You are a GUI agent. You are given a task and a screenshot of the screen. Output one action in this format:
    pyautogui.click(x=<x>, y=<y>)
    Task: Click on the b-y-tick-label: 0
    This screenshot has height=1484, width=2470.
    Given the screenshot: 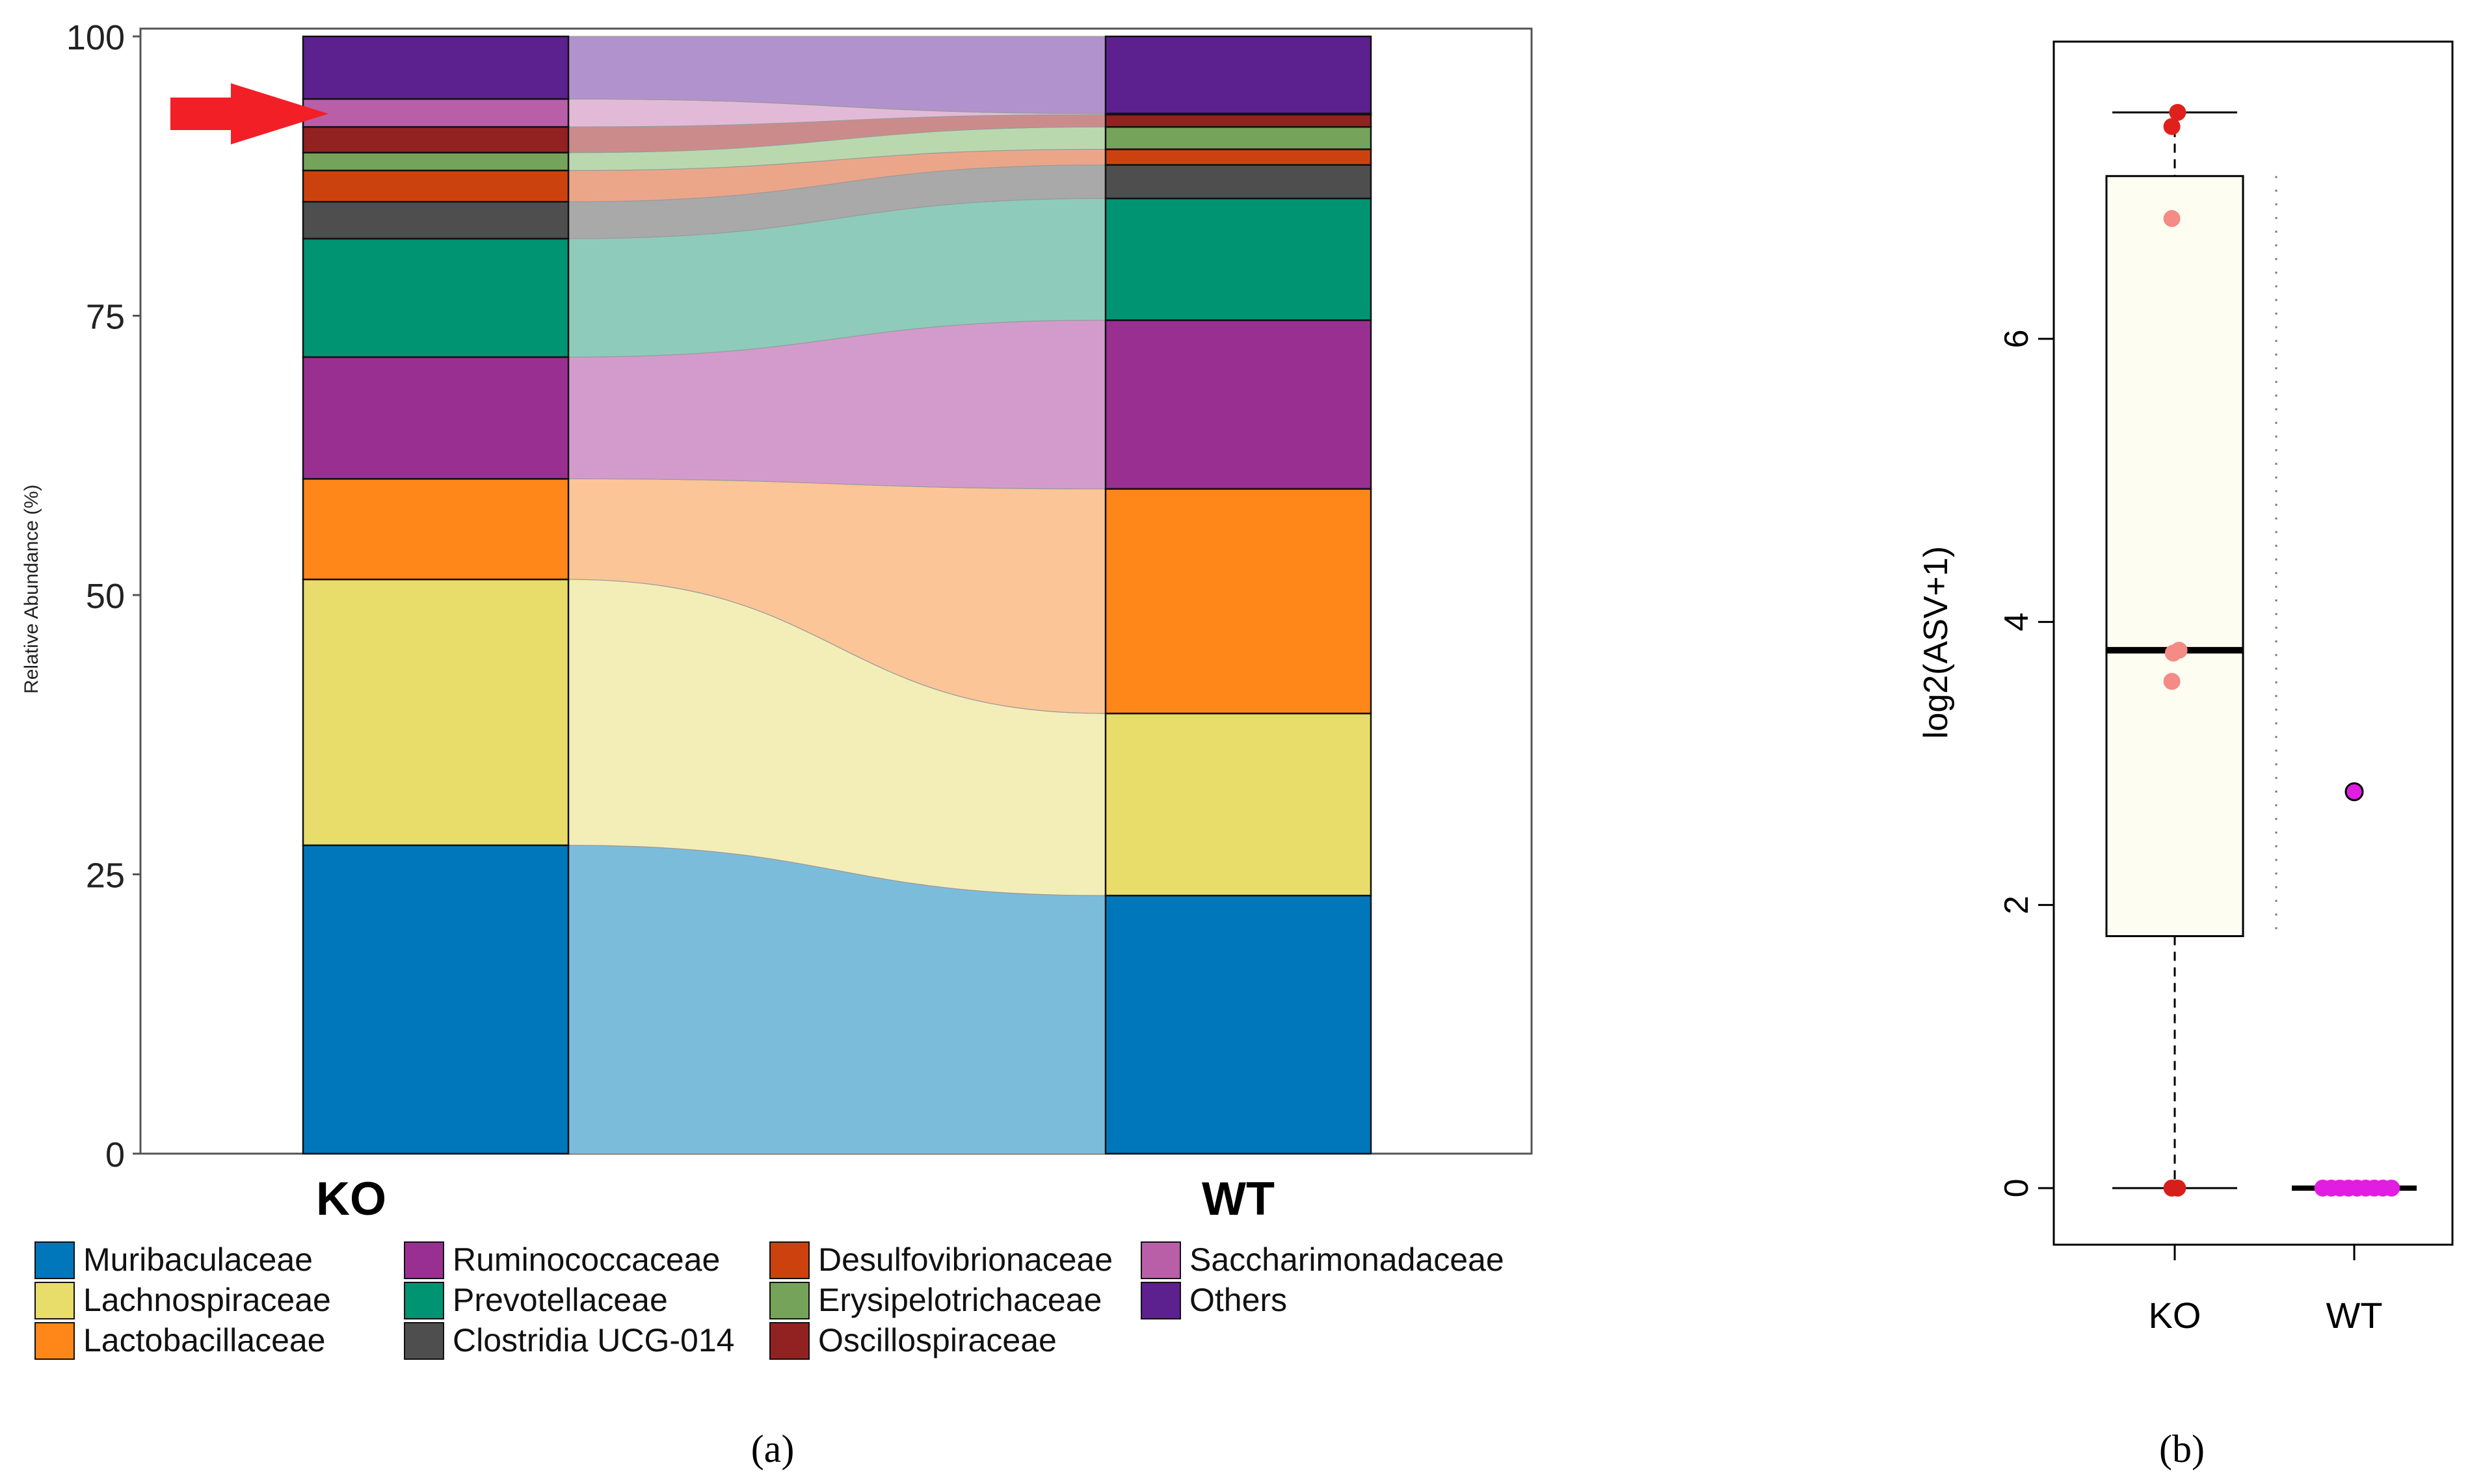 What is the action you would take?
    pyautogui.click(x=2017, y=1187)
    